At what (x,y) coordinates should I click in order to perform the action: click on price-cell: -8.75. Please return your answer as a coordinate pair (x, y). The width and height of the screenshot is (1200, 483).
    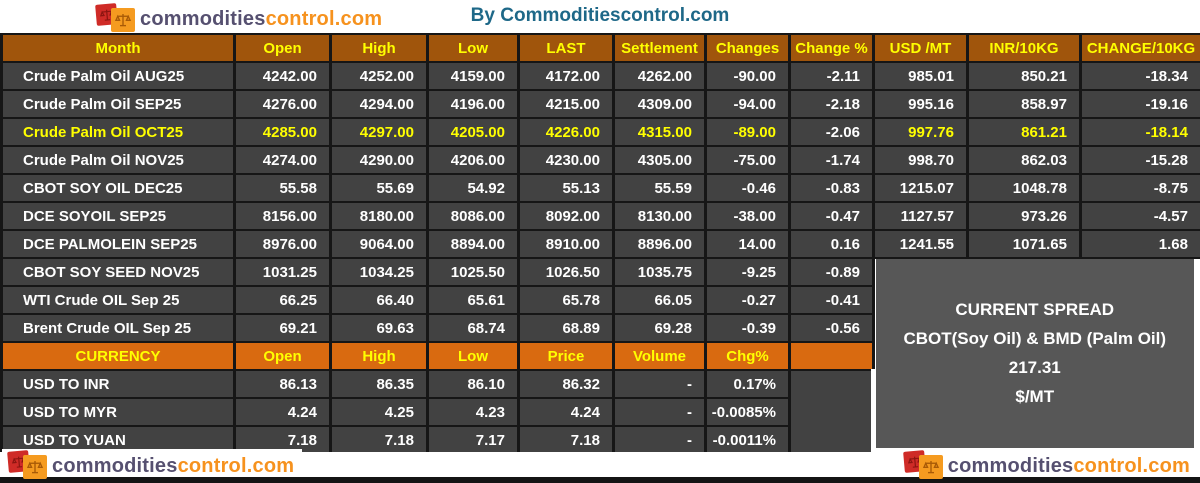
    Looking at the image, I should click on (1139, 188).